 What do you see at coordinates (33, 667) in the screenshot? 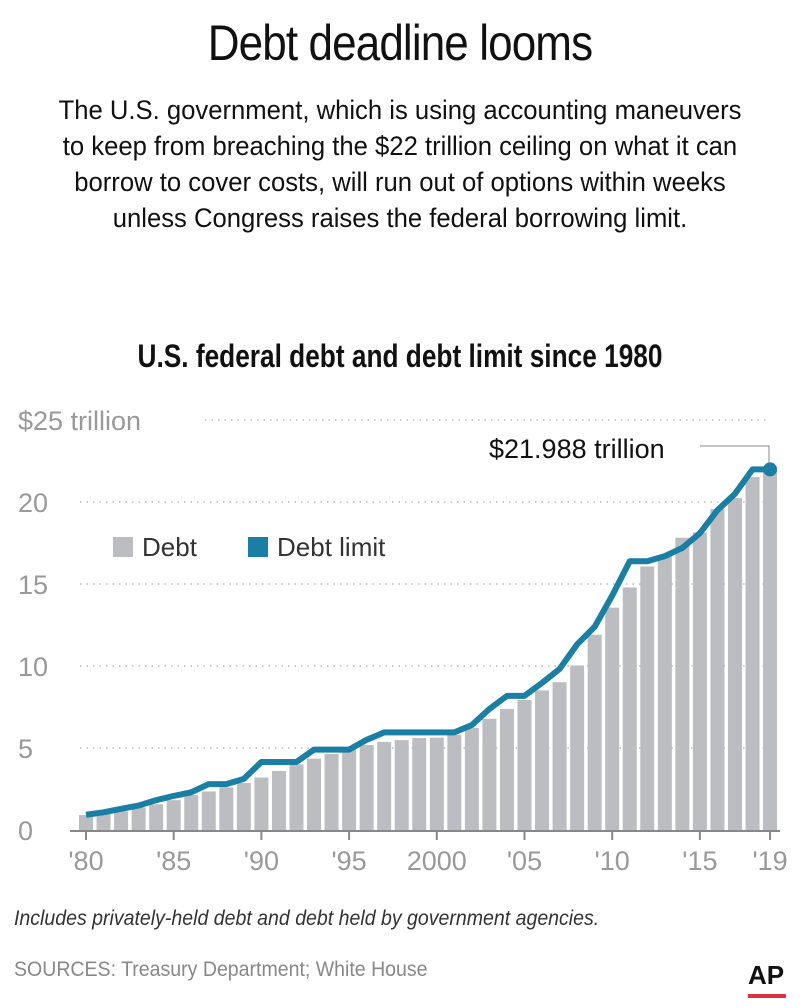
I see `y-tick-label: 10` at bounding box center [33, 667].